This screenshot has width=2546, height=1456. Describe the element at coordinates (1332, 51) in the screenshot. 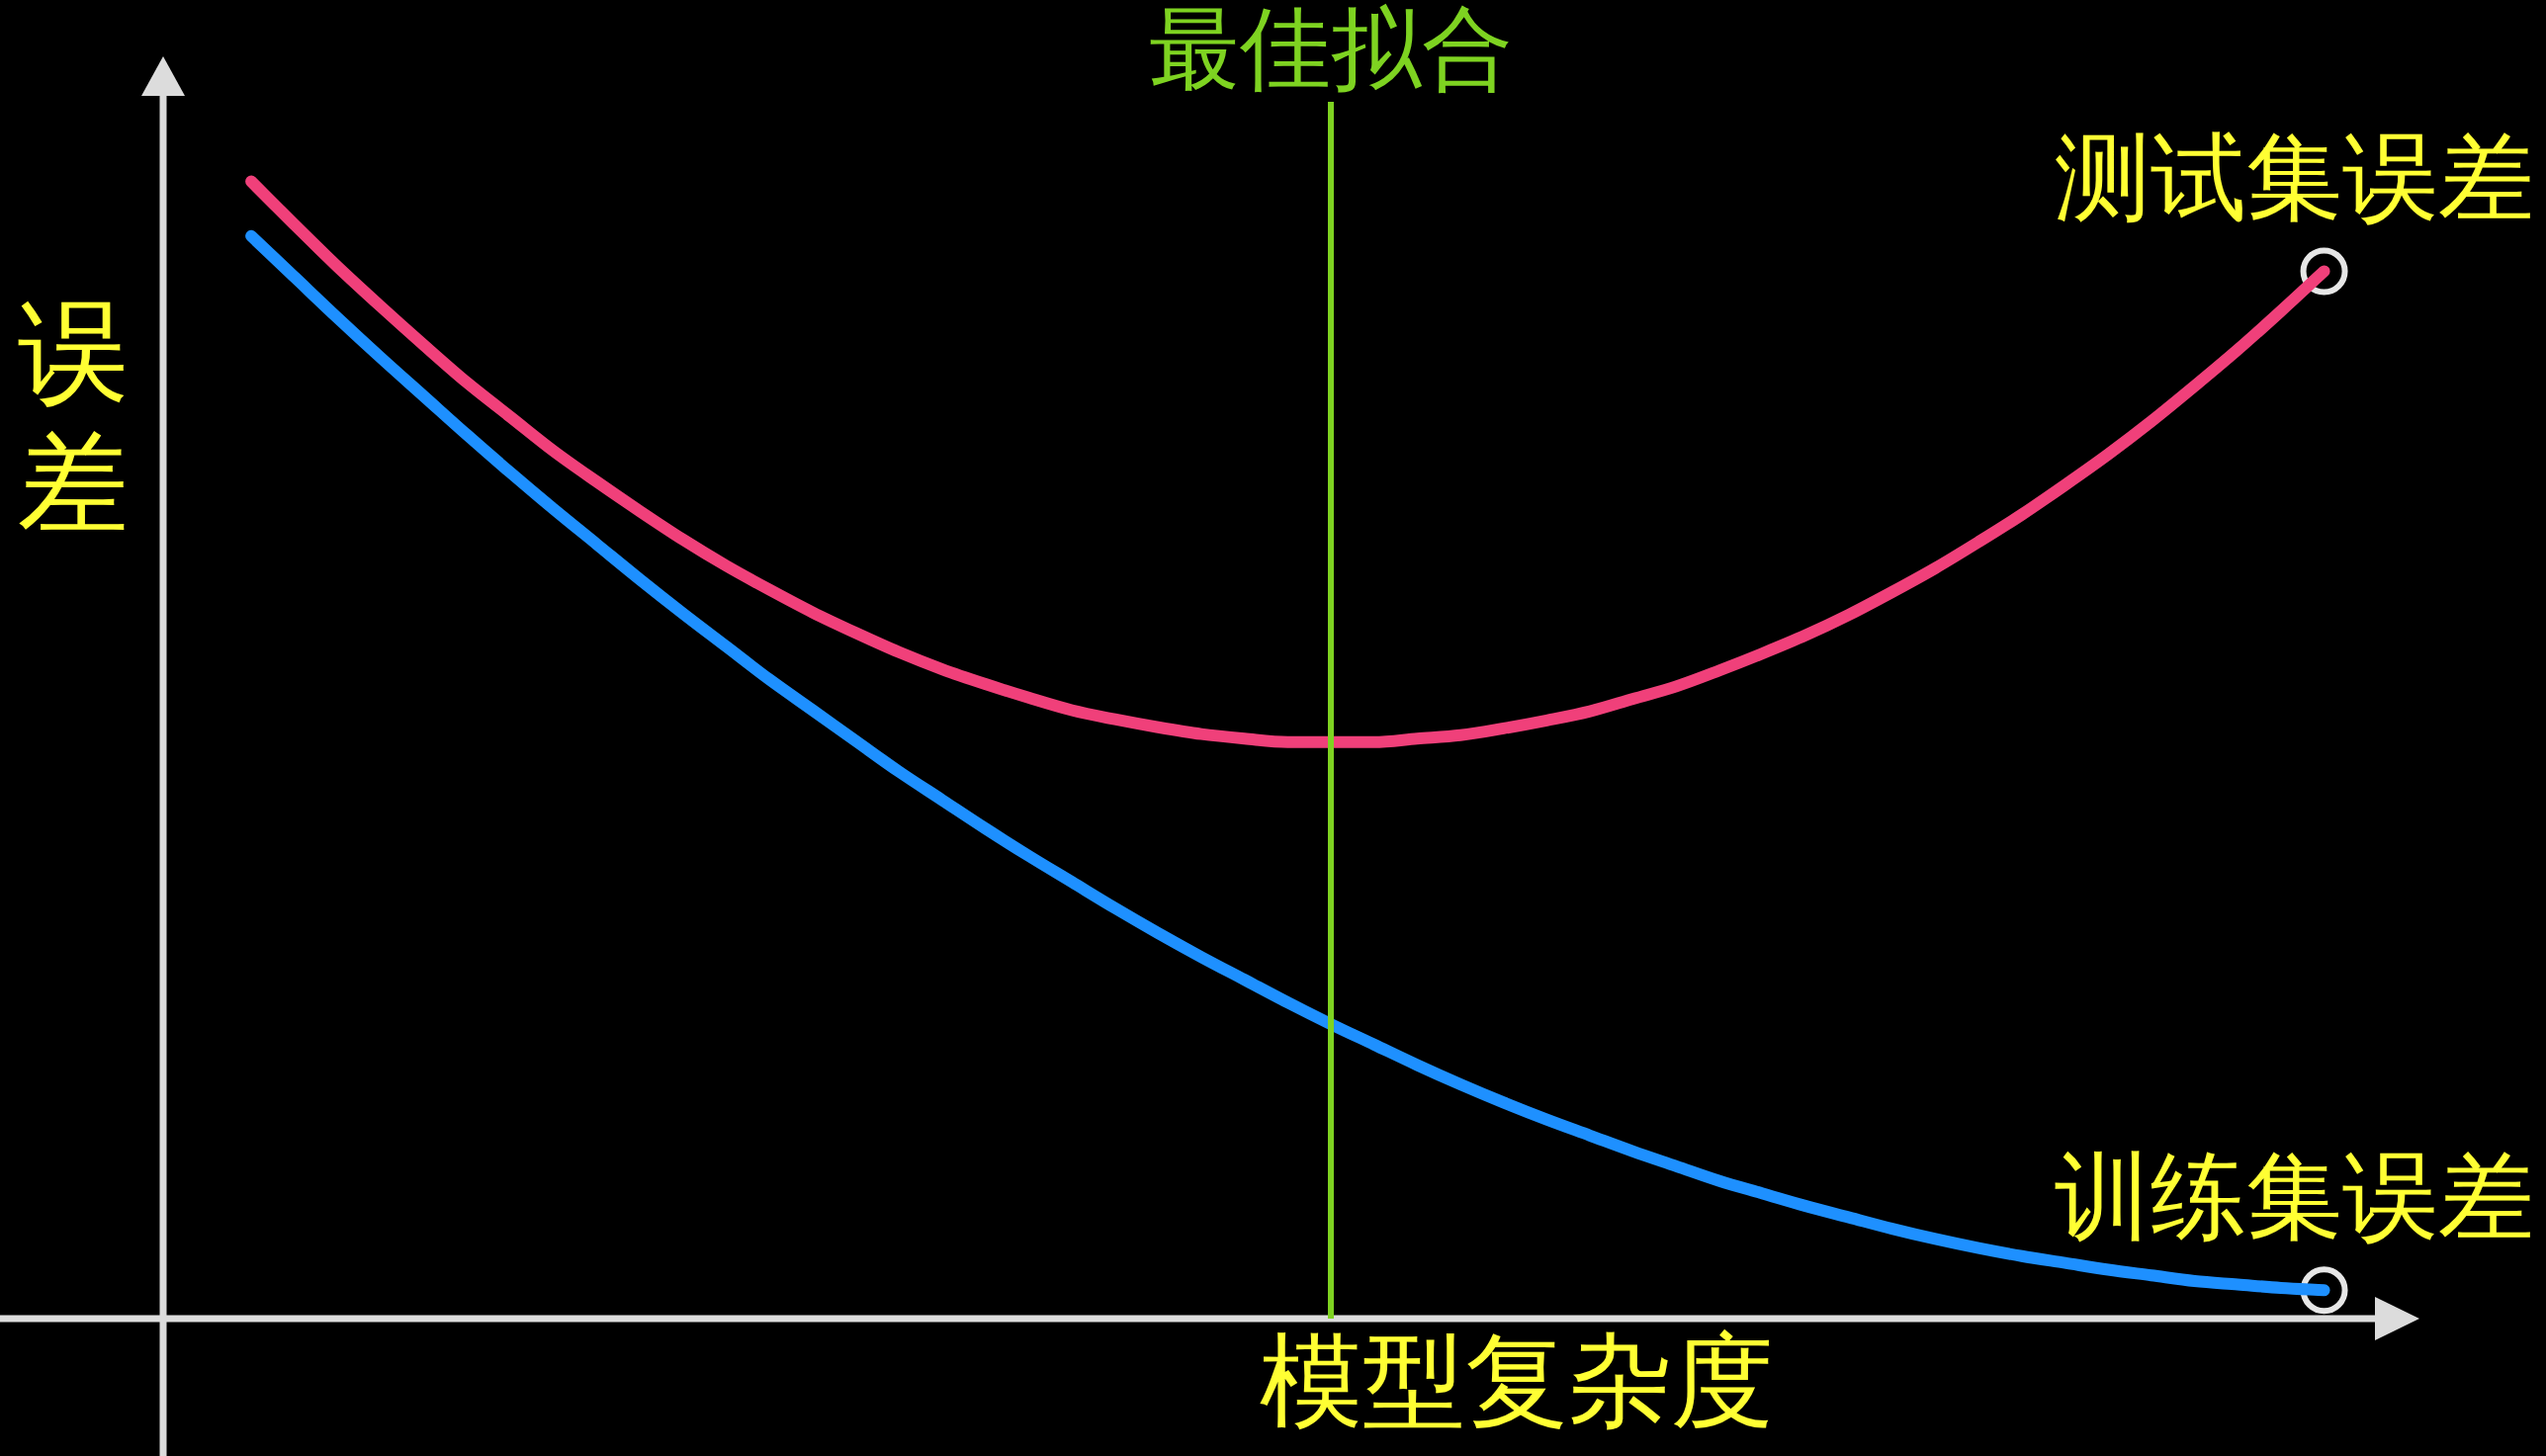

I see `text: 最佳拟合` at that location.